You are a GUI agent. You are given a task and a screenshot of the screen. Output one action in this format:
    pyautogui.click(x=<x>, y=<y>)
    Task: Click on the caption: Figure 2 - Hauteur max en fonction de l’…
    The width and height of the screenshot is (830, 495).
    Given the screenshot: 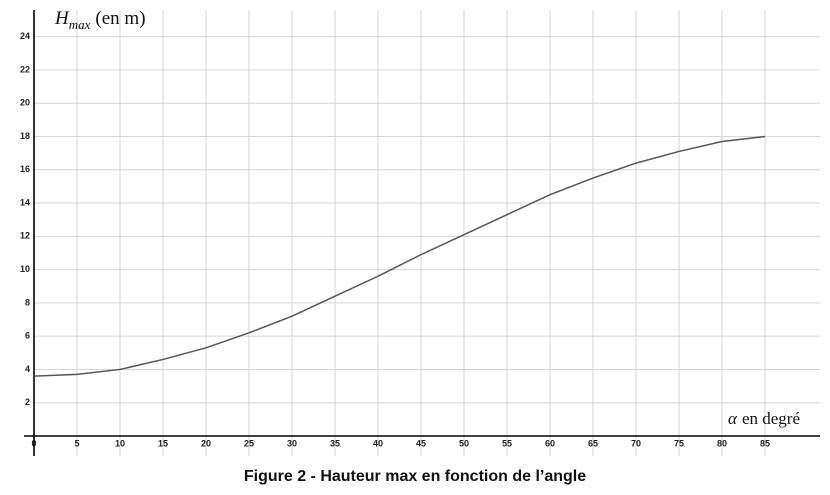 What is the action you would take?
    pyautogui.click(x=415, y=476)
    